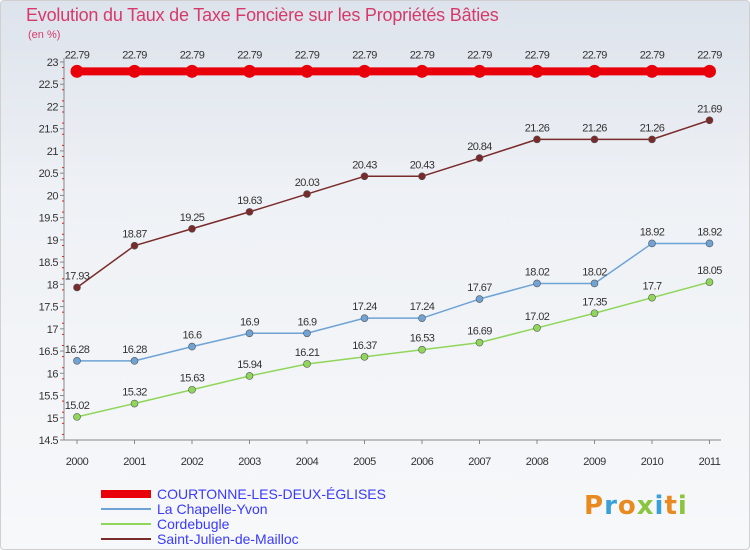 The image size is (750, 550). What do you see at coordinates (53, 107) in the screenshot?
I see `y-tick-label: 22` at bounding box center [53, 107].